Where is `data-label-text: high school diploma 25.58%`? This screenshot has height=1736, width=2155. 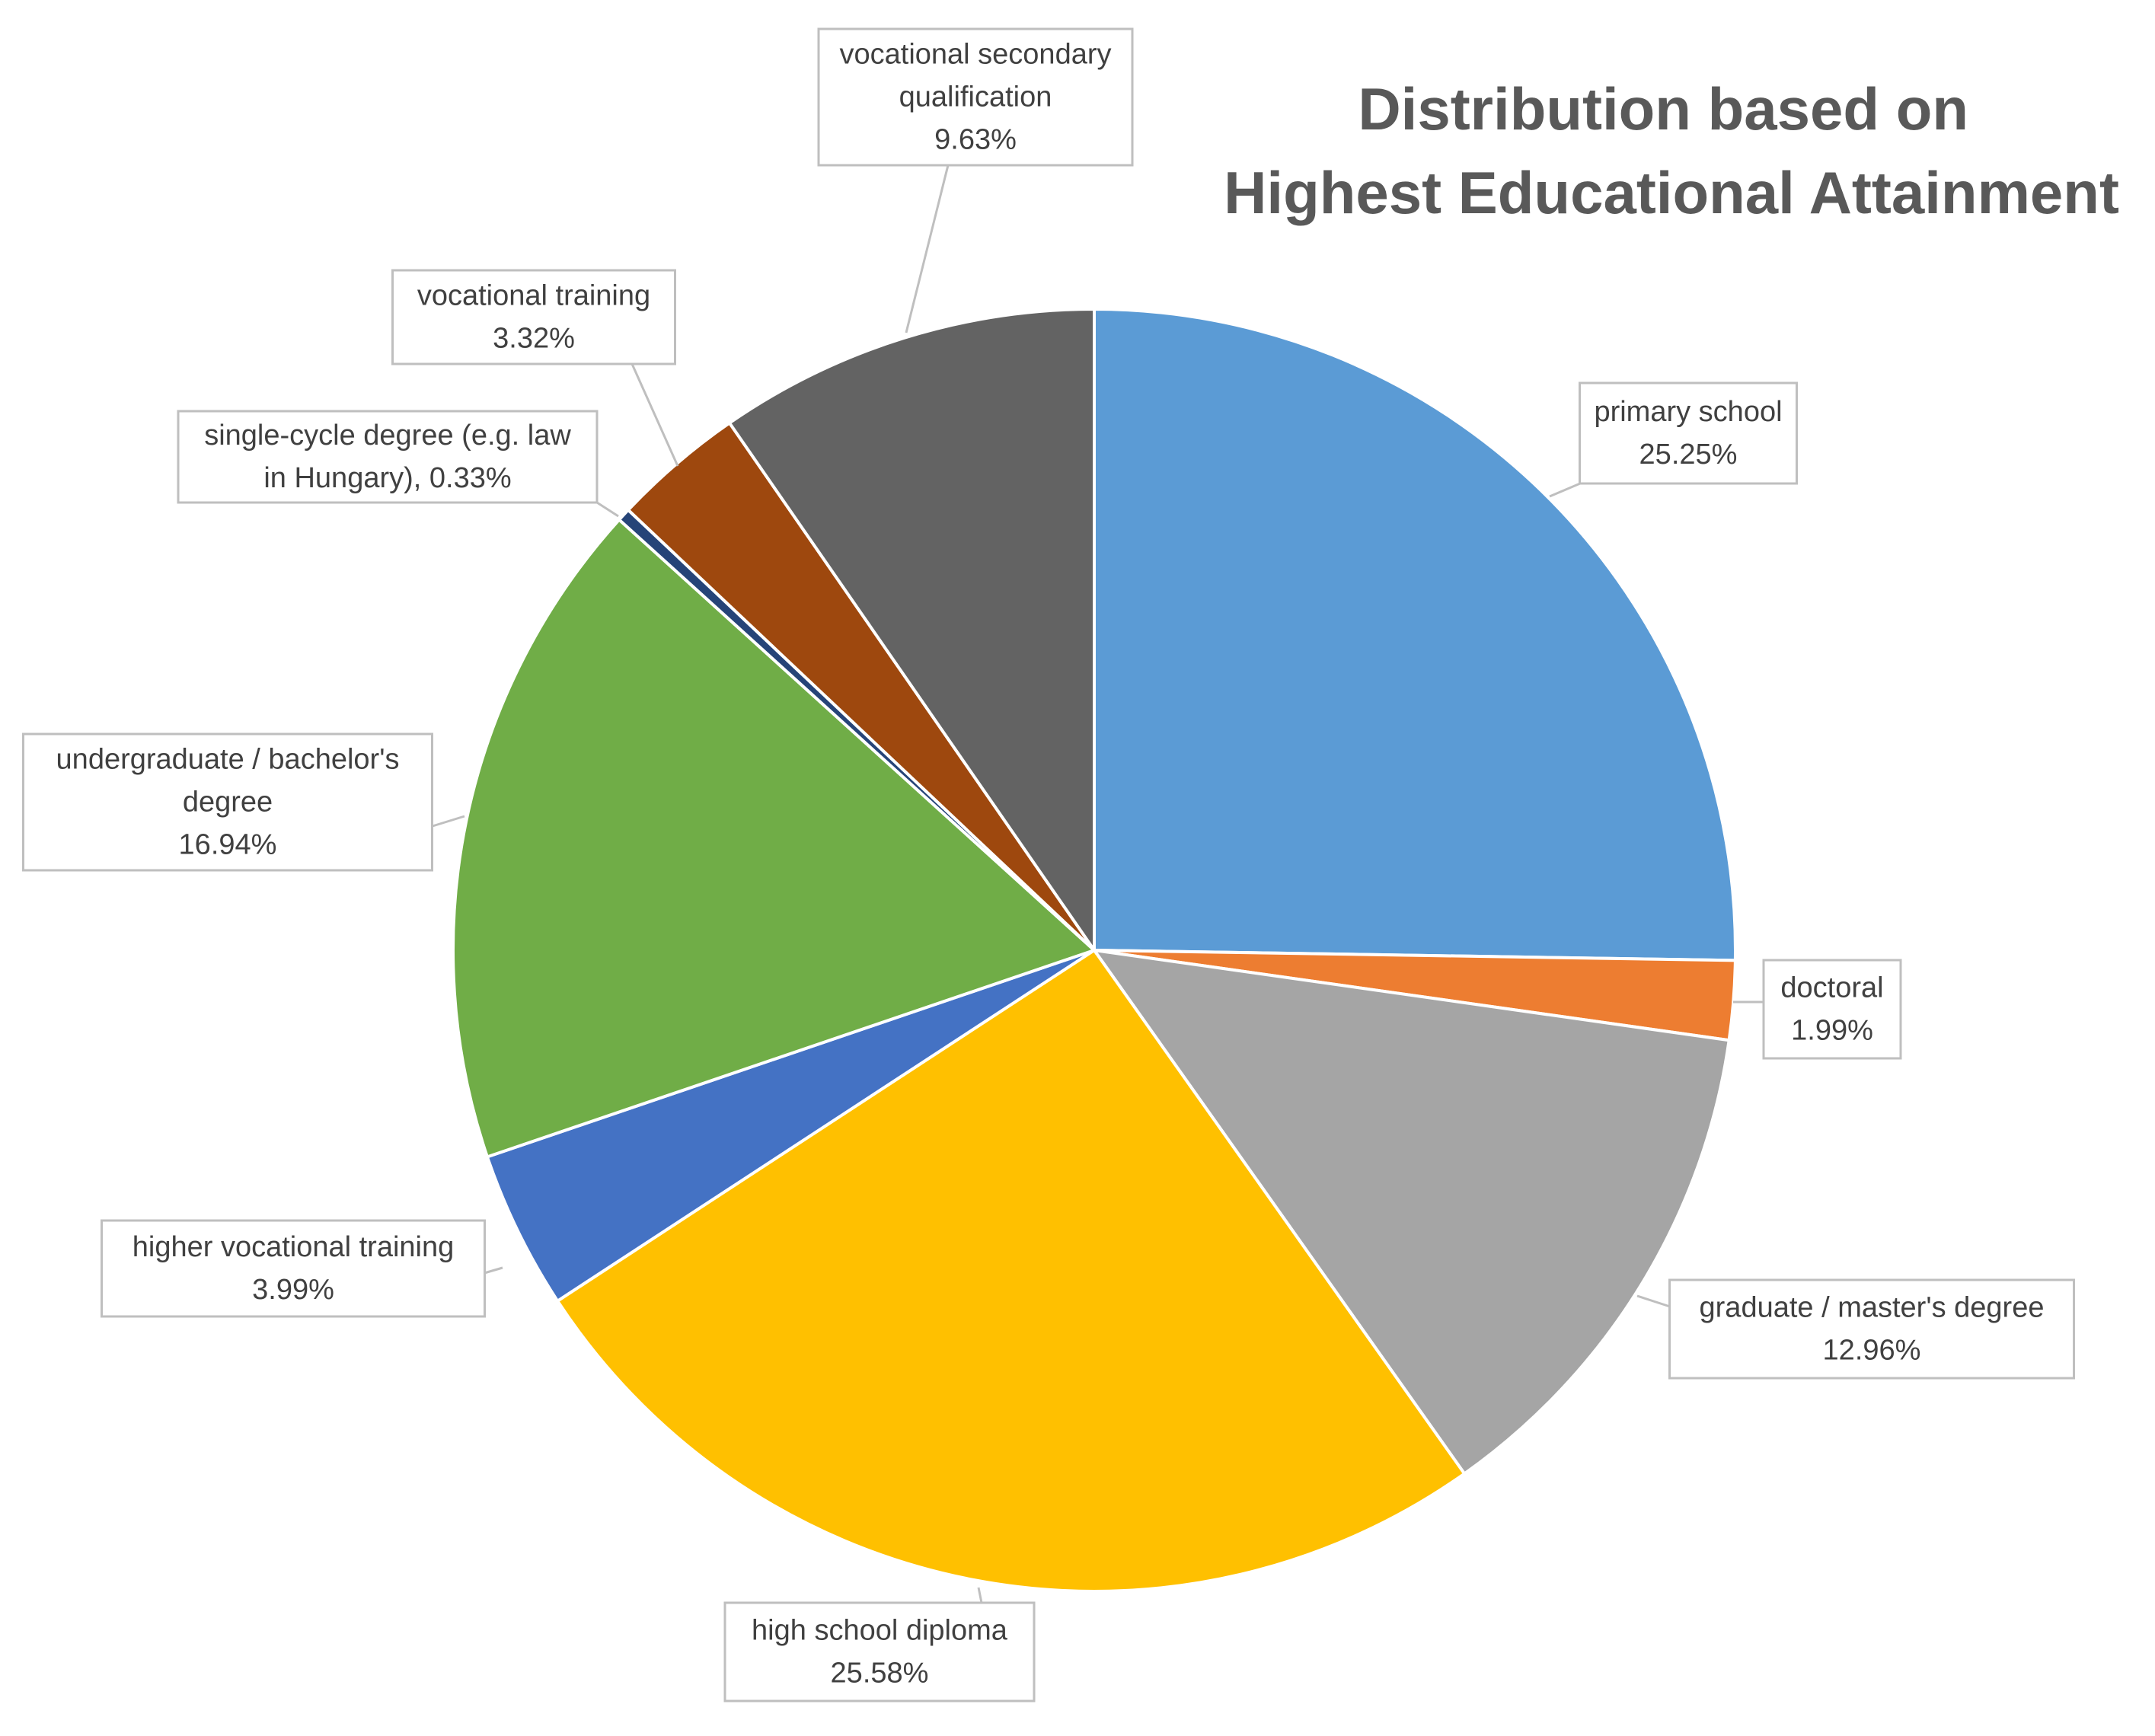
data-label-text: high school diploma 25.58% is located at coordinates (880, 1652).